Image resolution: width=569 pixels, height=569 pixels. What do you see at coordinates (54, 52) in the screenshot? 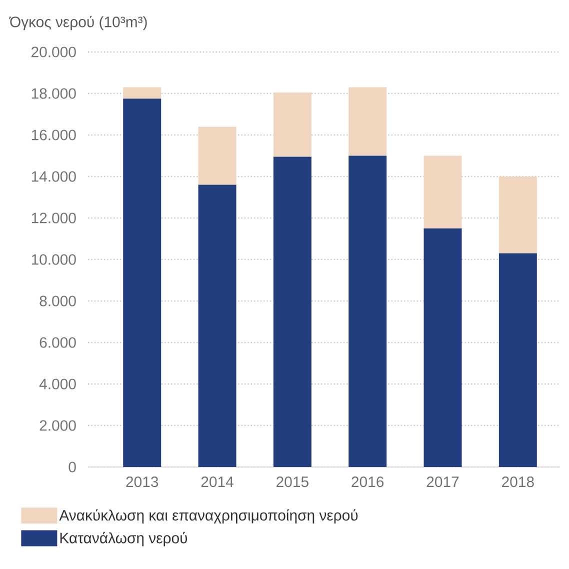
I see `y-tick-label: 20.000` at bounding box center [54, 52].